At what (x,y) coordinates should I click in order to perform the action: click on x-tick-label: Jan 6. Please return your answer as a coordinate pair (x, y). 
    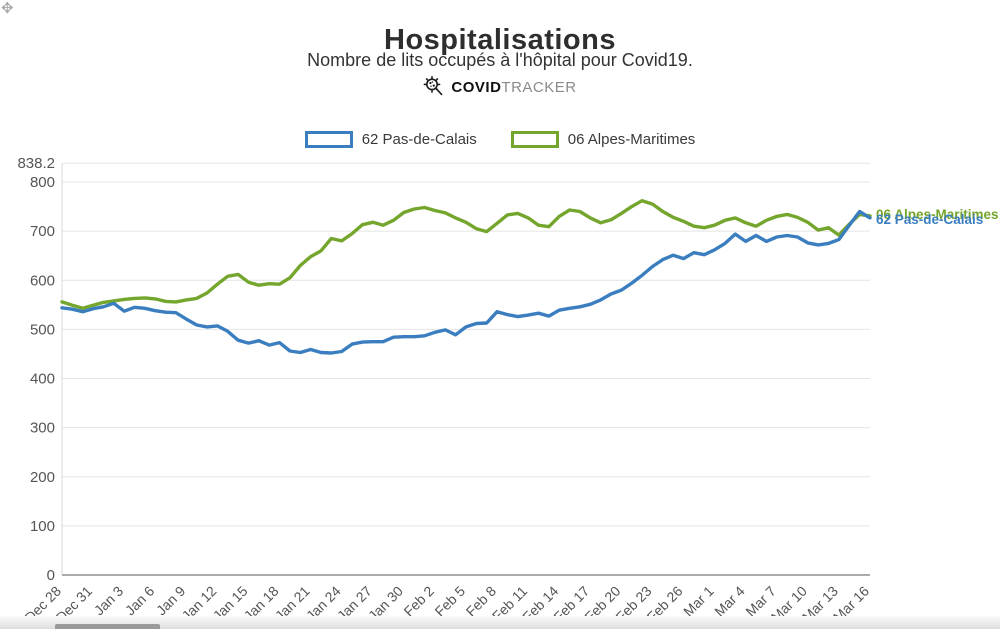
    Looking at the image, I should click on (140, 601).